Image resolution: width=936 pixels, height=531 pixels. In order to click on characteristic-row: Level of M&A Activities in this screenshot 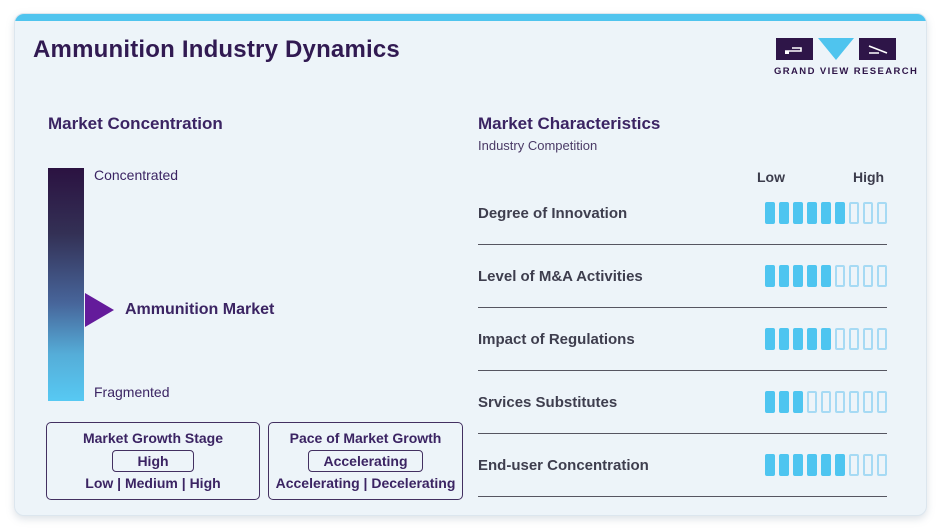, I will do `click(682, 276)`.